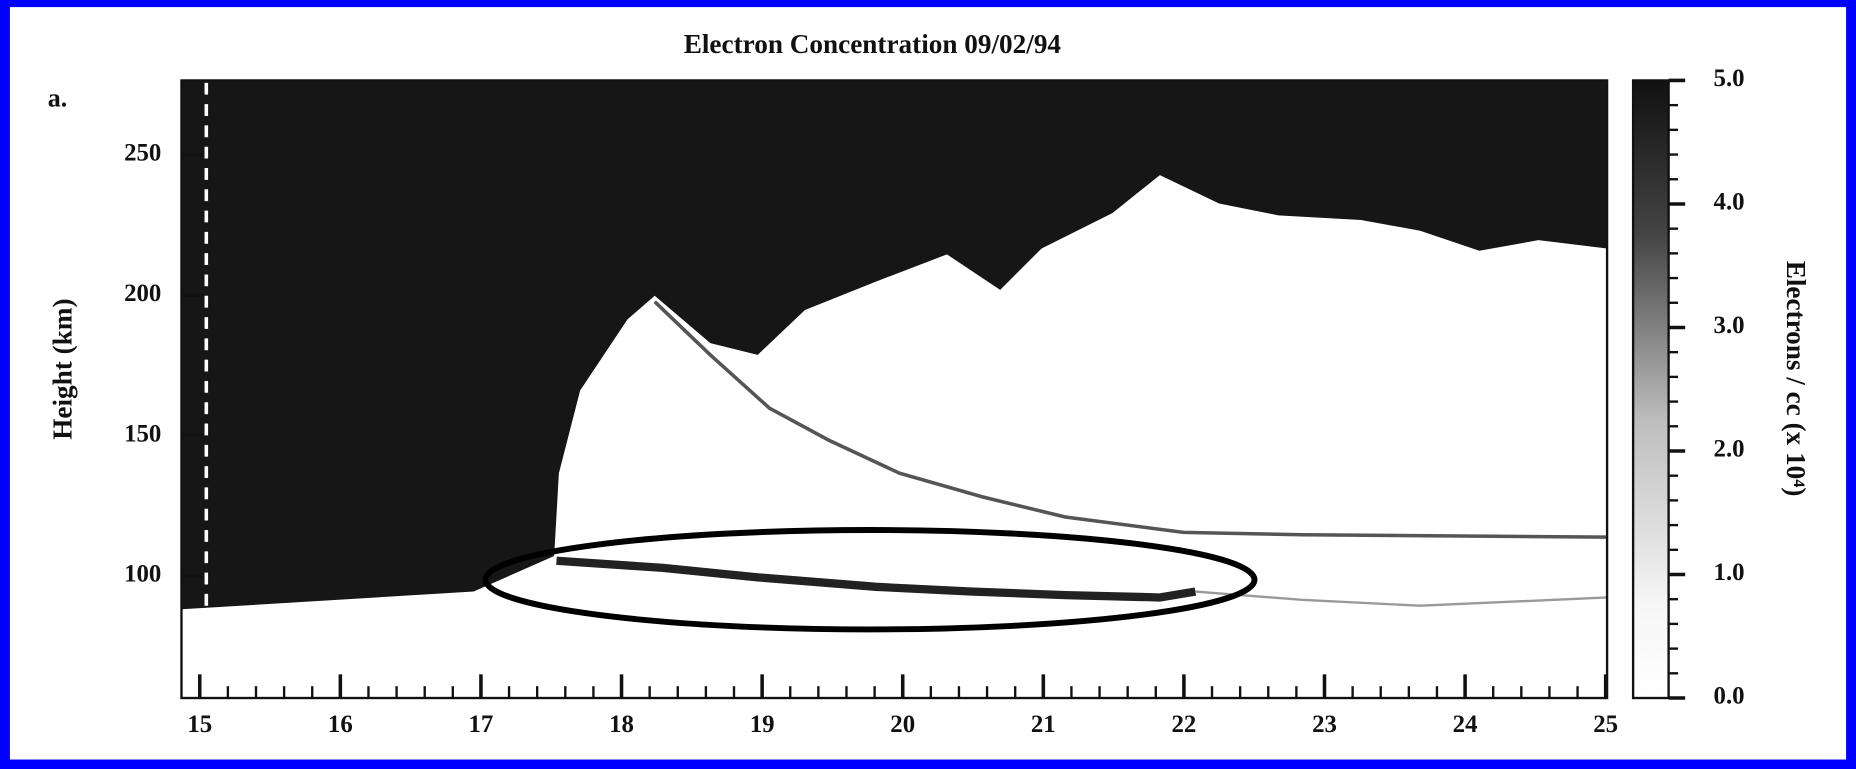  What do you see at coordinates (142, 153) in the screenshot?
I see `y-tick-label: 250` at bounding box center [142, 153].